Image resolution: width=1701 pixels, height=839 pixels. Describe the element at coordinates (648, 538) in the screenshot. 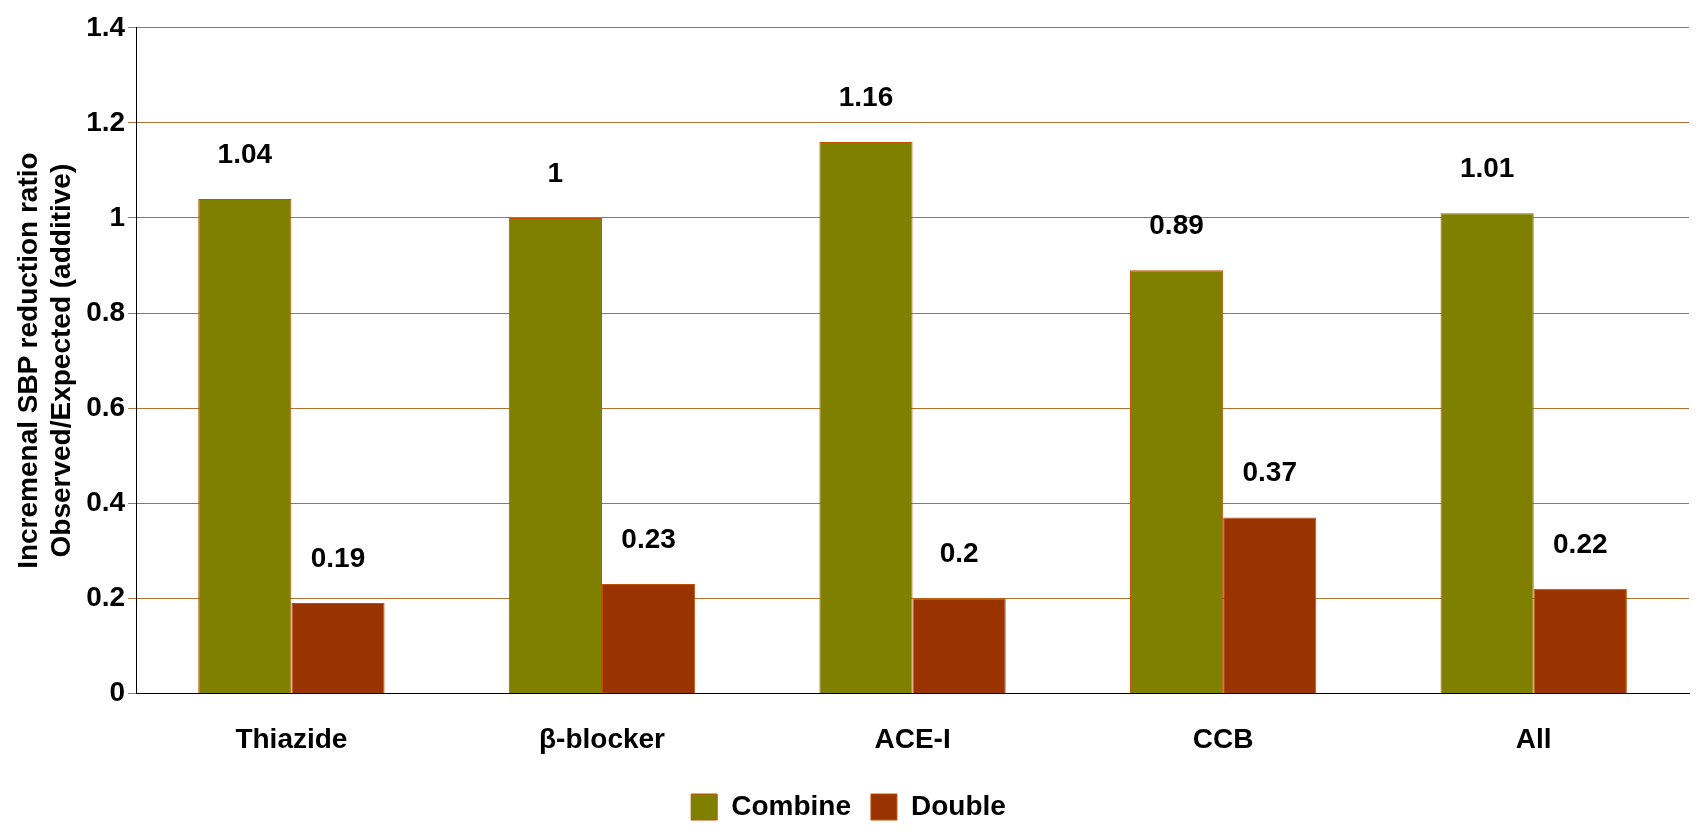

I see `data-label: 0.23` at that location.